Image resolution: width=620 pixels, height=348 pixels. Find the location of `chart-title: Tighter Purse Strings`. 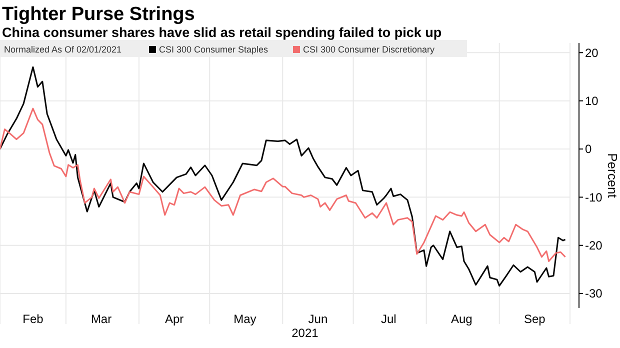

chart-title: Tighter Purse Strings is located at coordinates (98, 14).